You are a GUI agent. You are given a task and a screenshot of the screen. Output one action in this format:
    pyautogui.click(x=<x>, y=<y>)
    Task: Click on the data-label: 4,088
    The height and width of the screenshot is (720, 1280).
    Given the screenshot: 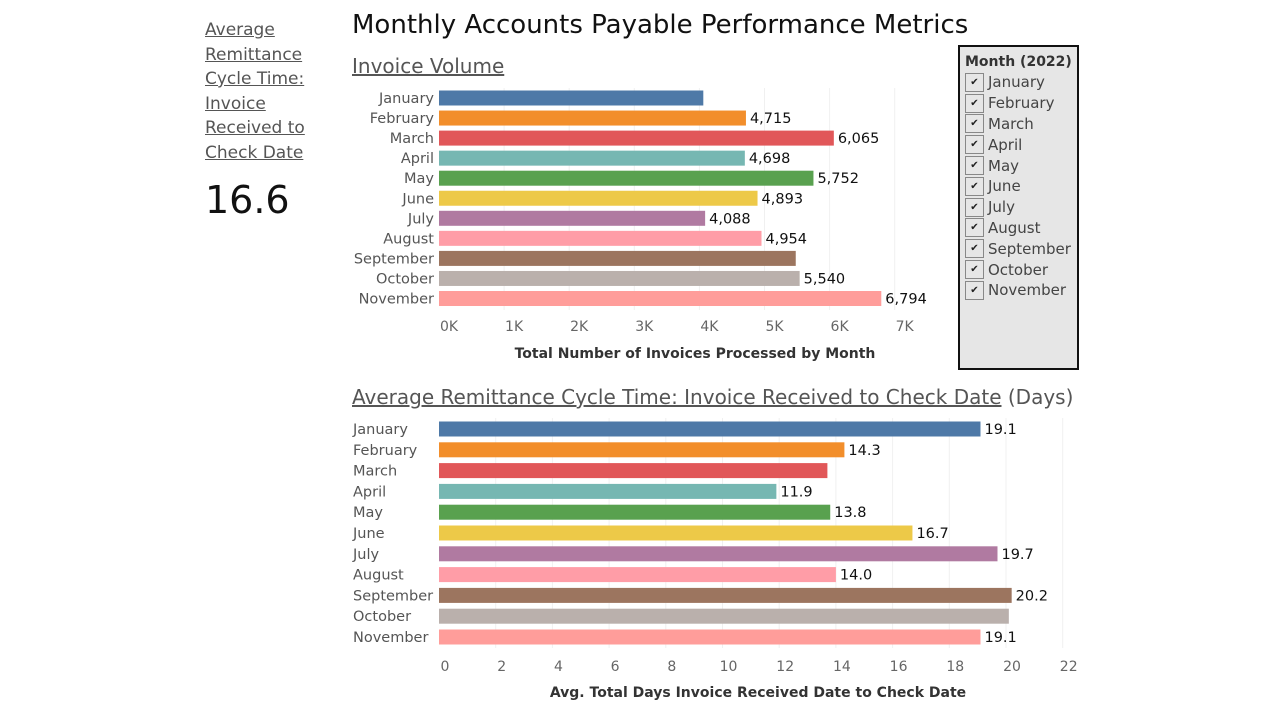 What is the action you would take?
    pyautogui.click(x=730, y=219)
    